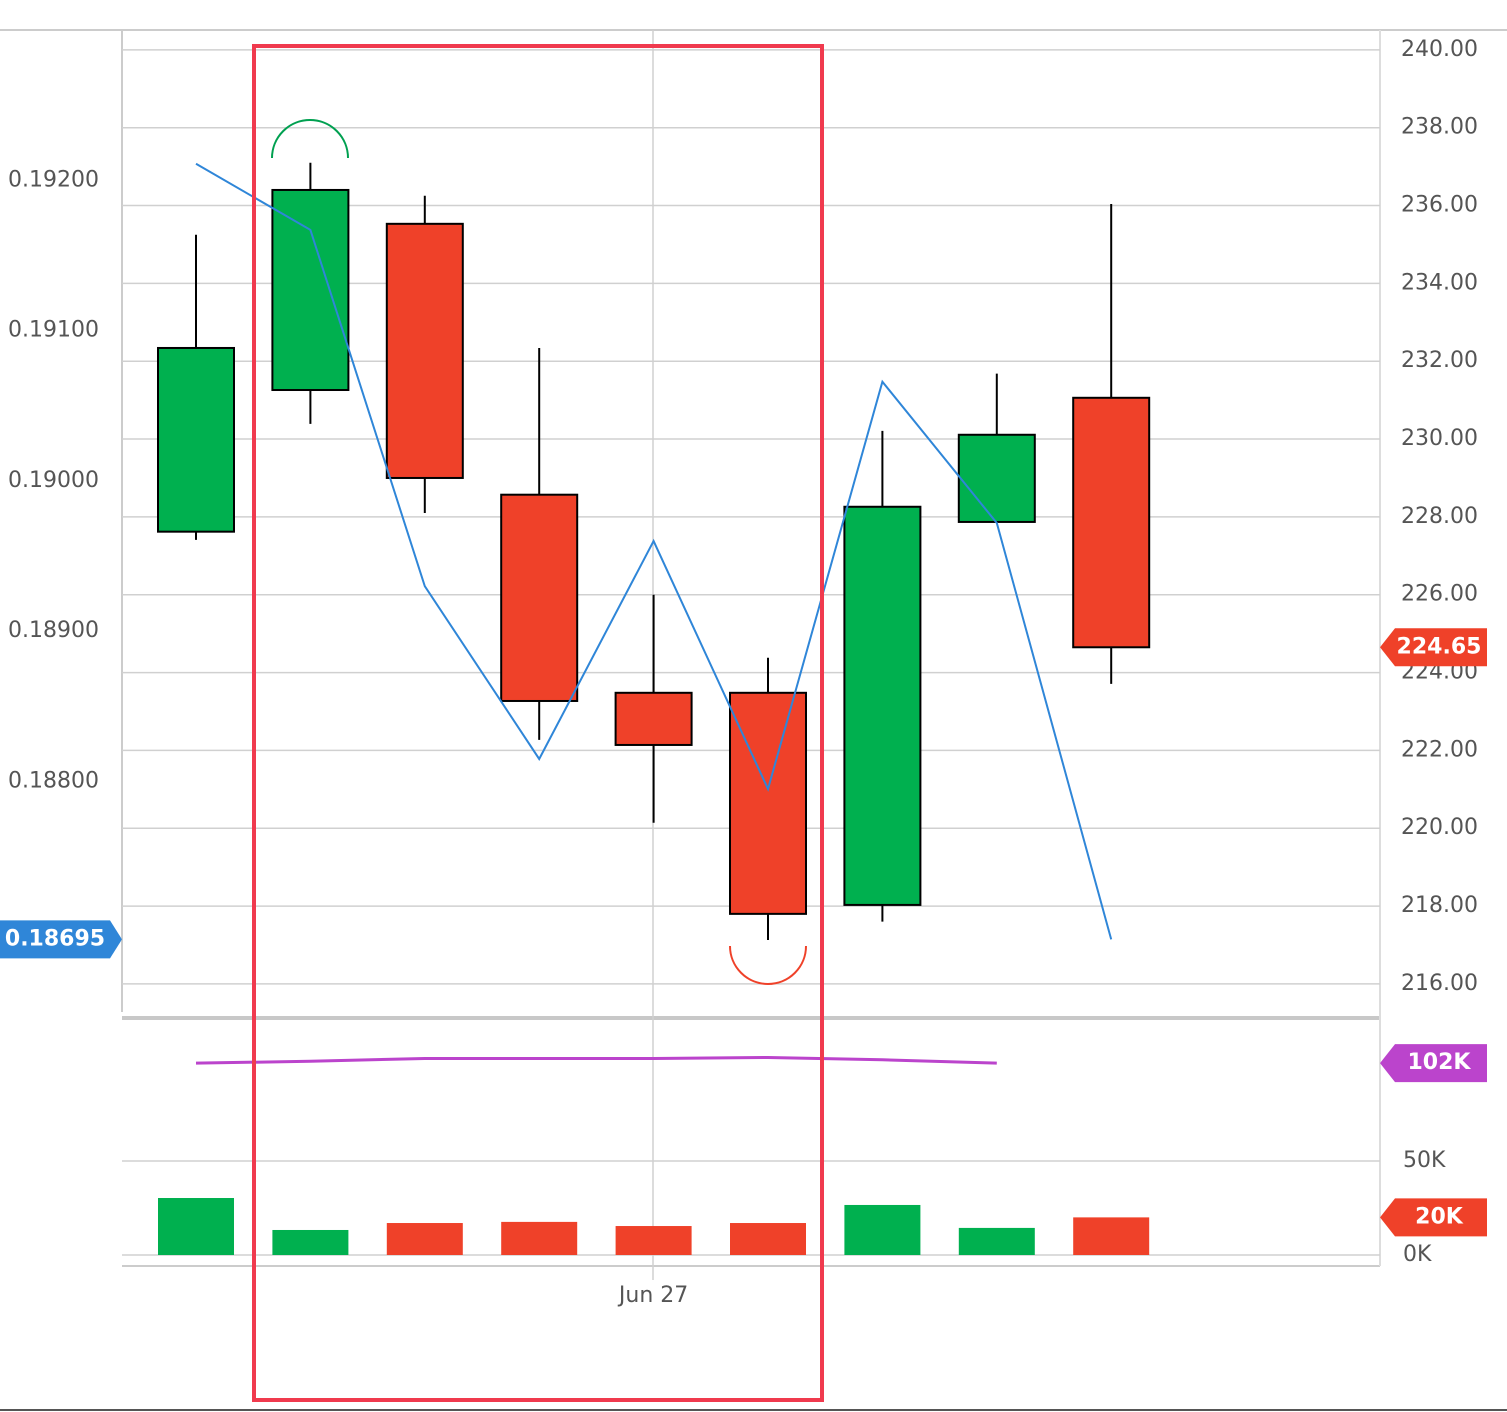 The image size is (1507, 1412). What do you see at coordinates (1440, 1062) in the screenshot?
I see `volume-average-marker: 102K` at bounding box center [1440, 1062].